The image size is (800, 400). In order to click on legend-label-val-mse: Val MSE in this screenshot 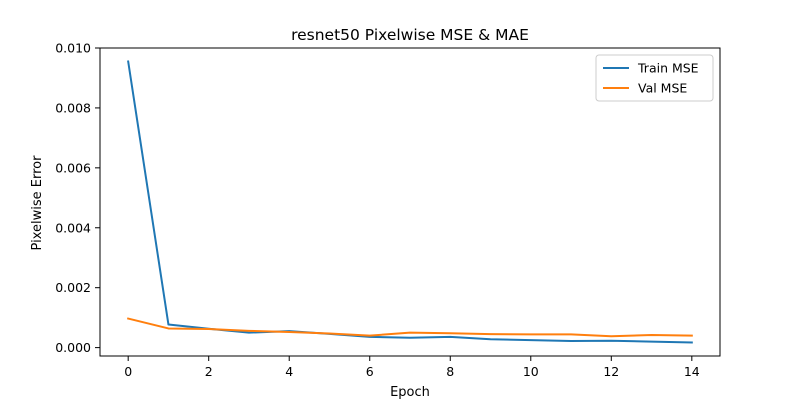, I will do `click(662, 88)`.